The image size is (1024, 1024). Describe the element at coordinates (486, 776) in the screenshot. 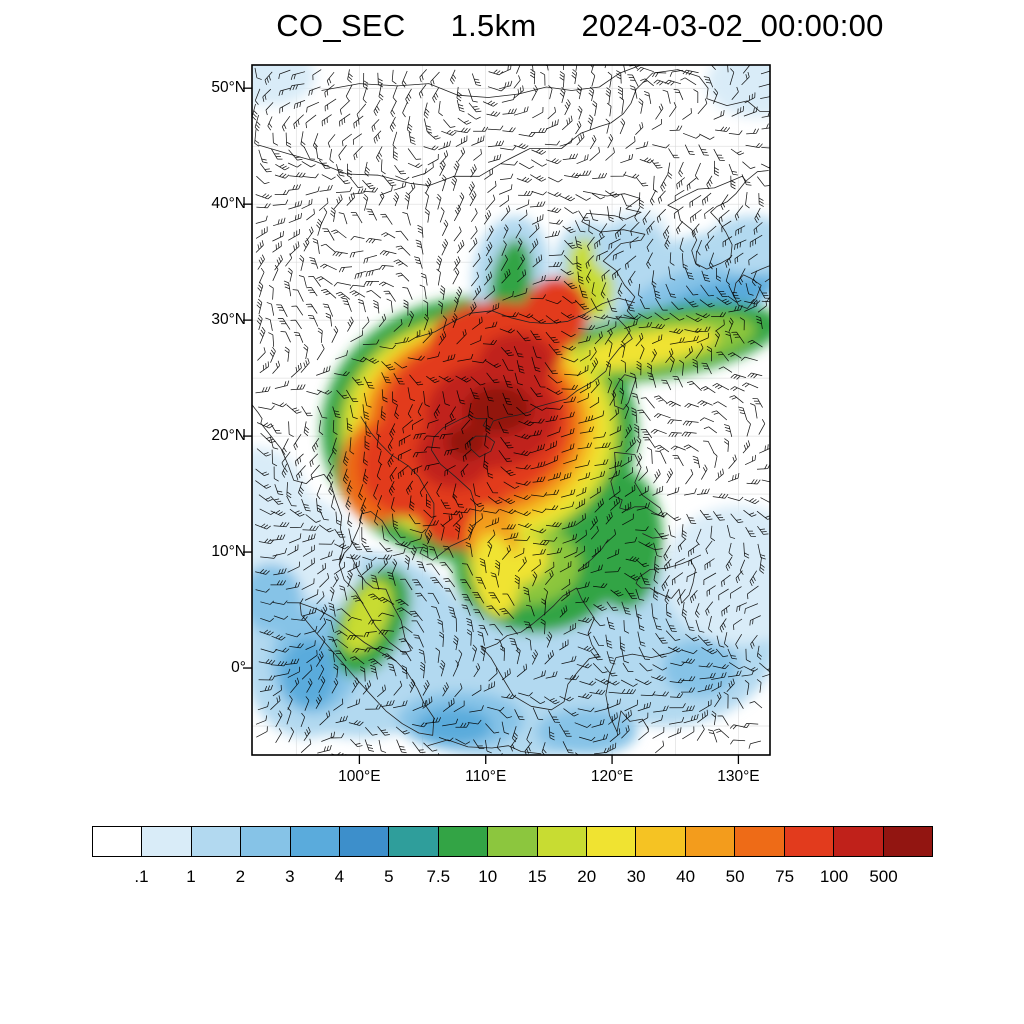

I see `x-axis-label: 110°E` at that location.